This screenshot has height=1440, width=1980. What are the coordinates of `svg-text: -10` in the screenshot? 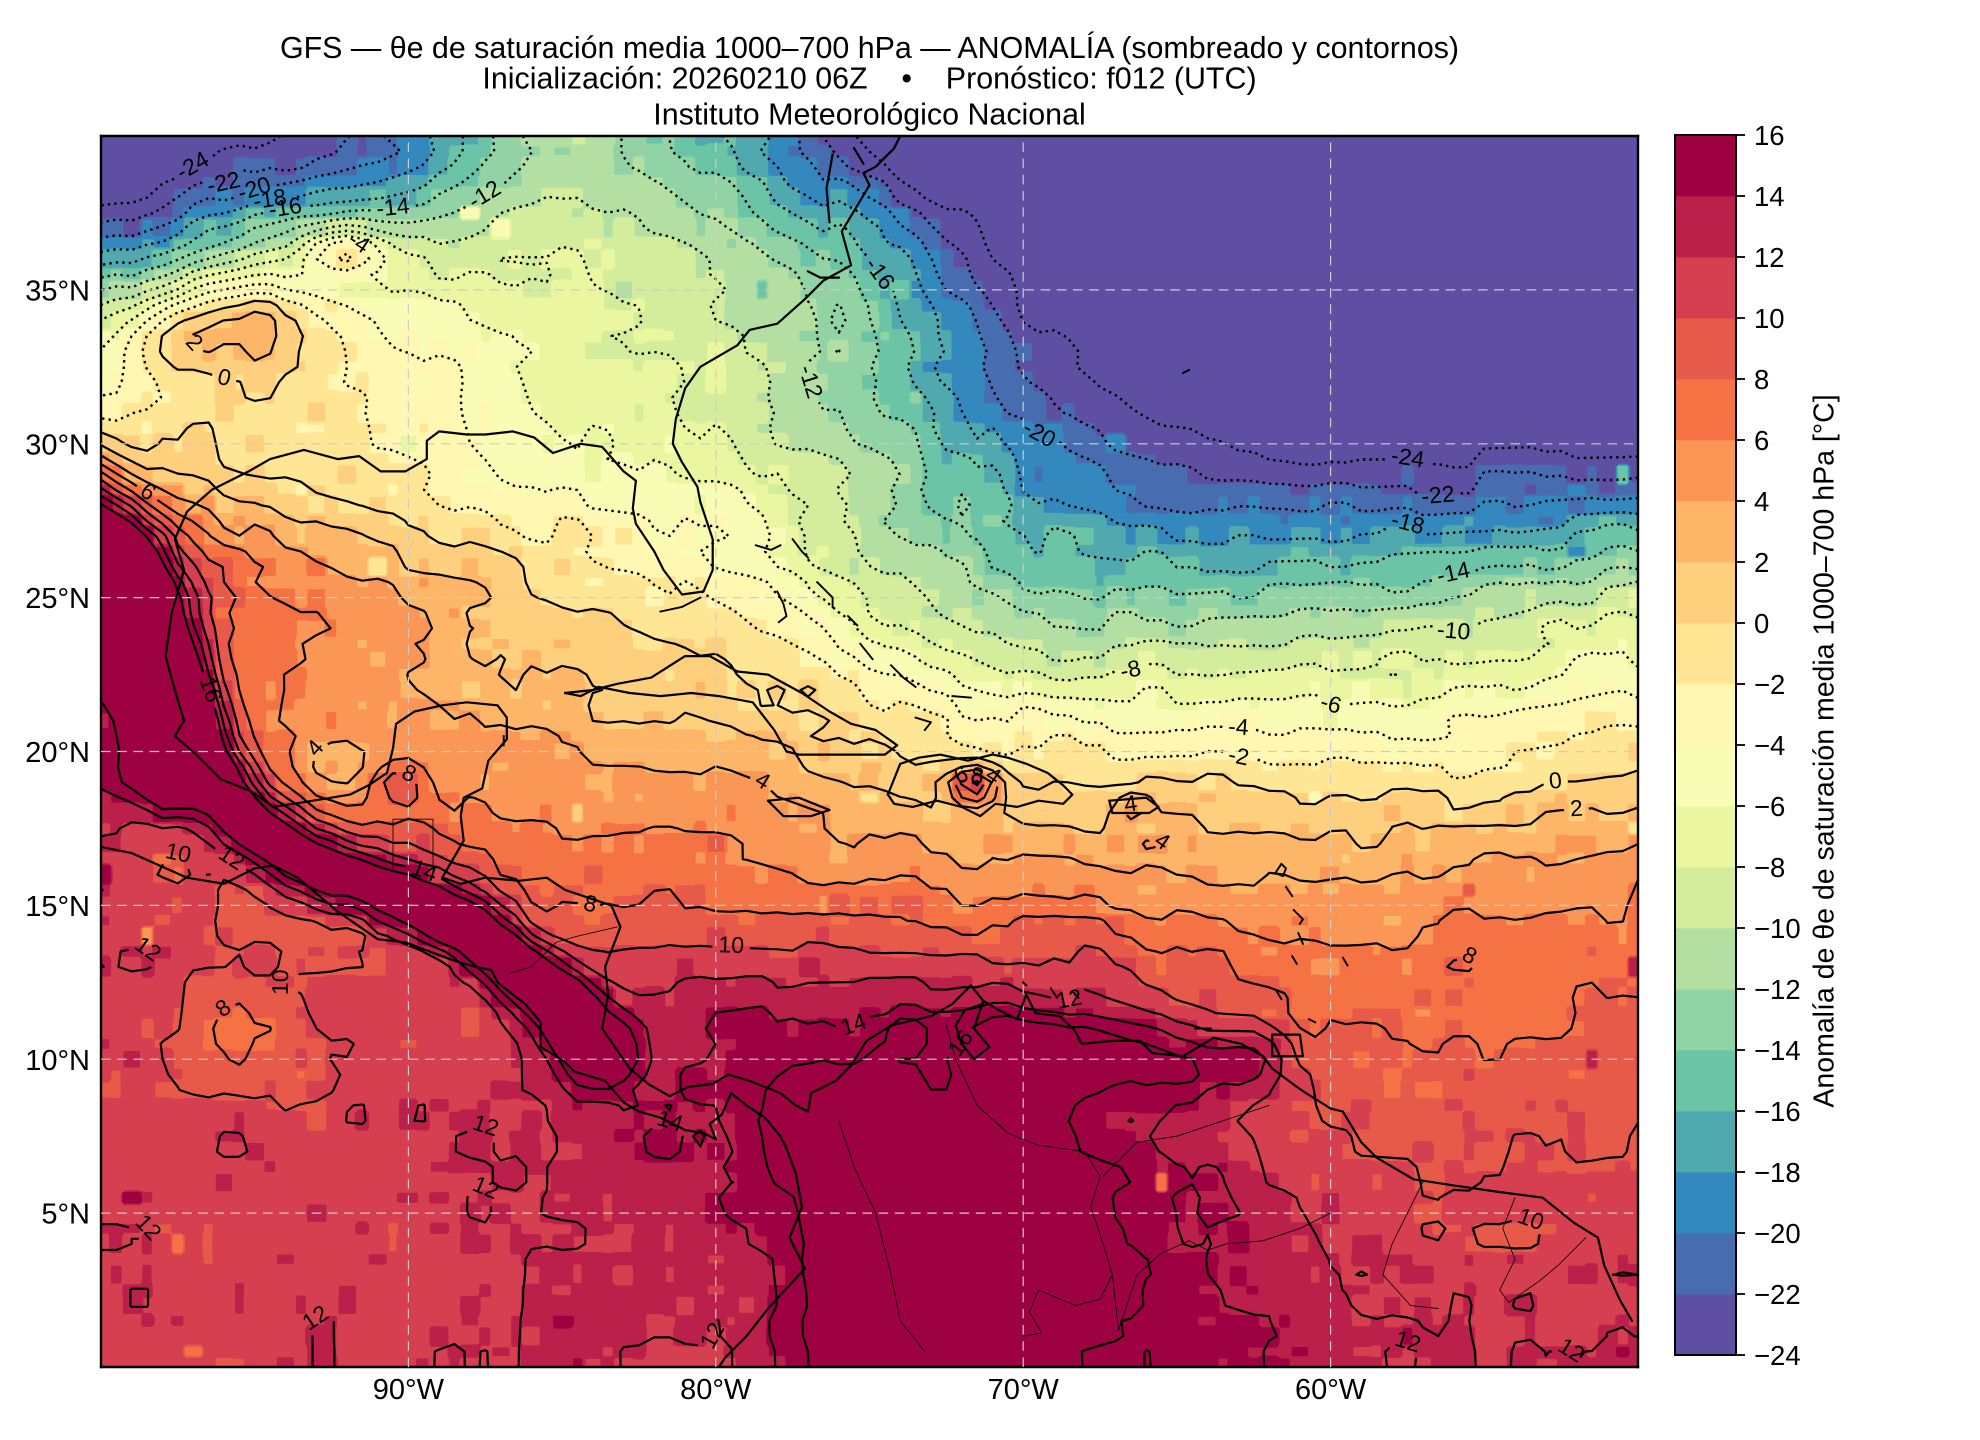 It's located at (1453, 630).